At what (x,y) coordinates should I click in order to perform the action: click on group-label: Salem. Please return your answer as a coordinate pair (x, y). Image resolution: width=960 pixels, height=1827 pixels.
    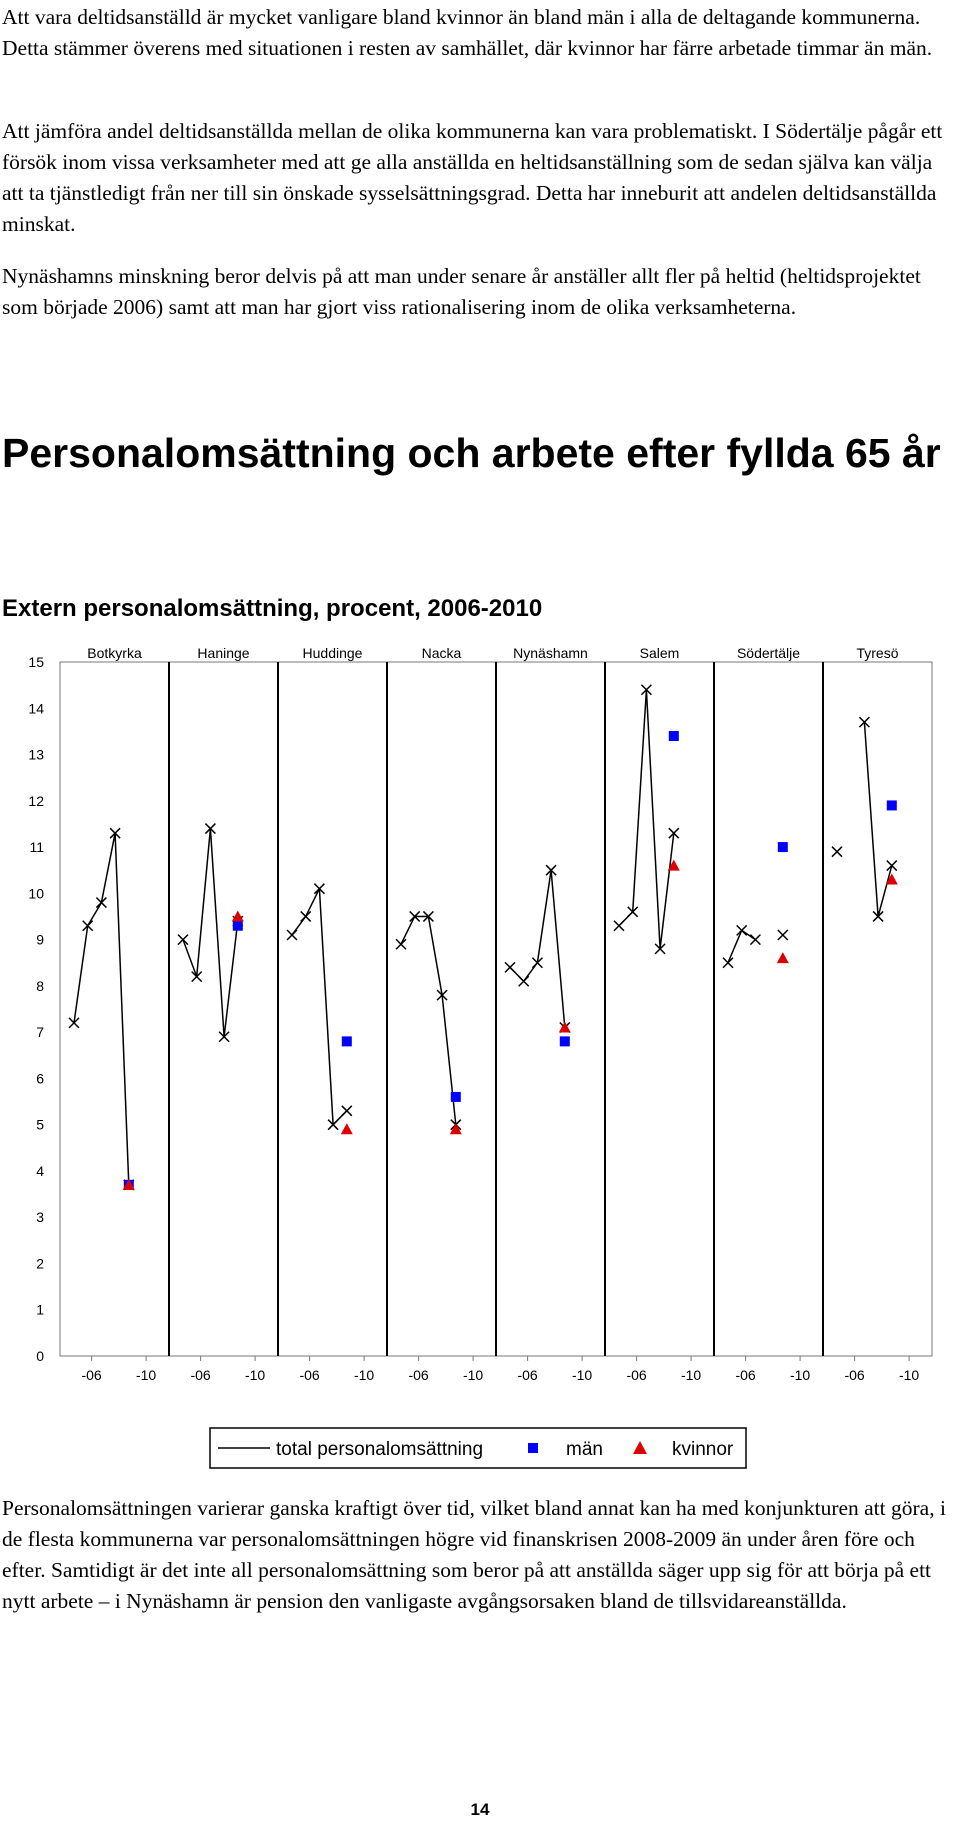
    Looking at the image, I should click on (660, 653).